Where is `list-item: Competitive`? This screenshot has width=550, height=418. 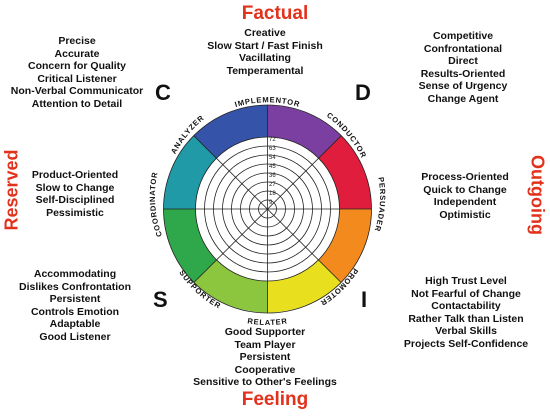 list-item: Competitive is located at coordinates (463, 36).